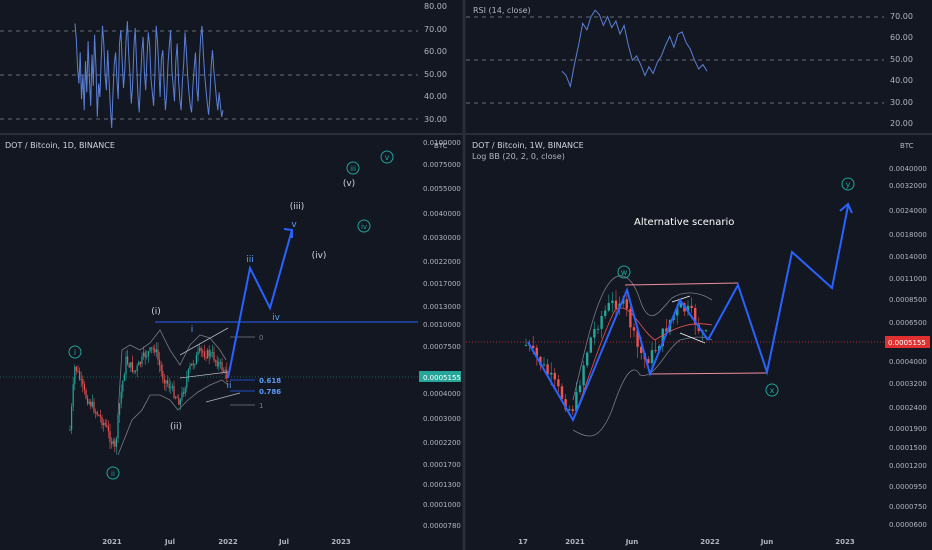  I want to click on rsi-indicator-title: RSI (14, close), so click(502, 10).